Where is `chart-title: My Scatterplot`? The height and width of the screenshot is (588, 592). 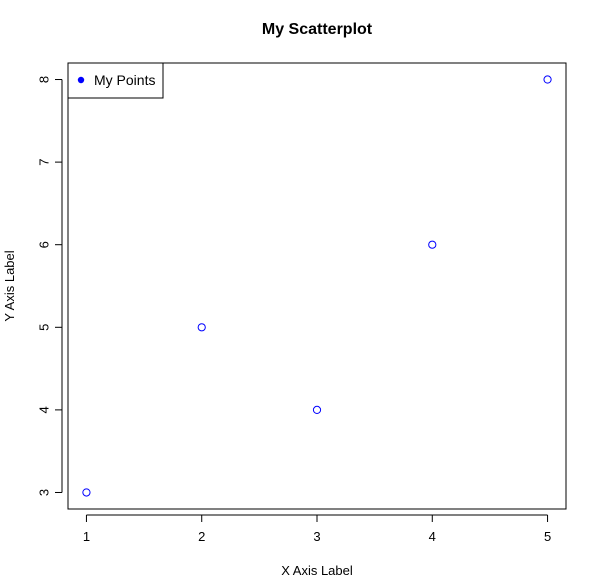
chart-title: My Scatterplot is located at coordinates (317, 29).